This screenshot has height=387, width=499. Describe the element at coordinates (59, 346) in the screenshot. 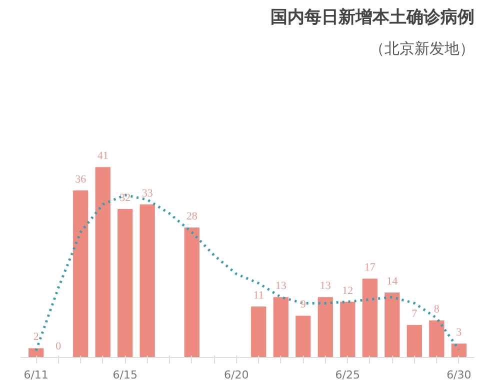

I see `data-label: 0` at that location.